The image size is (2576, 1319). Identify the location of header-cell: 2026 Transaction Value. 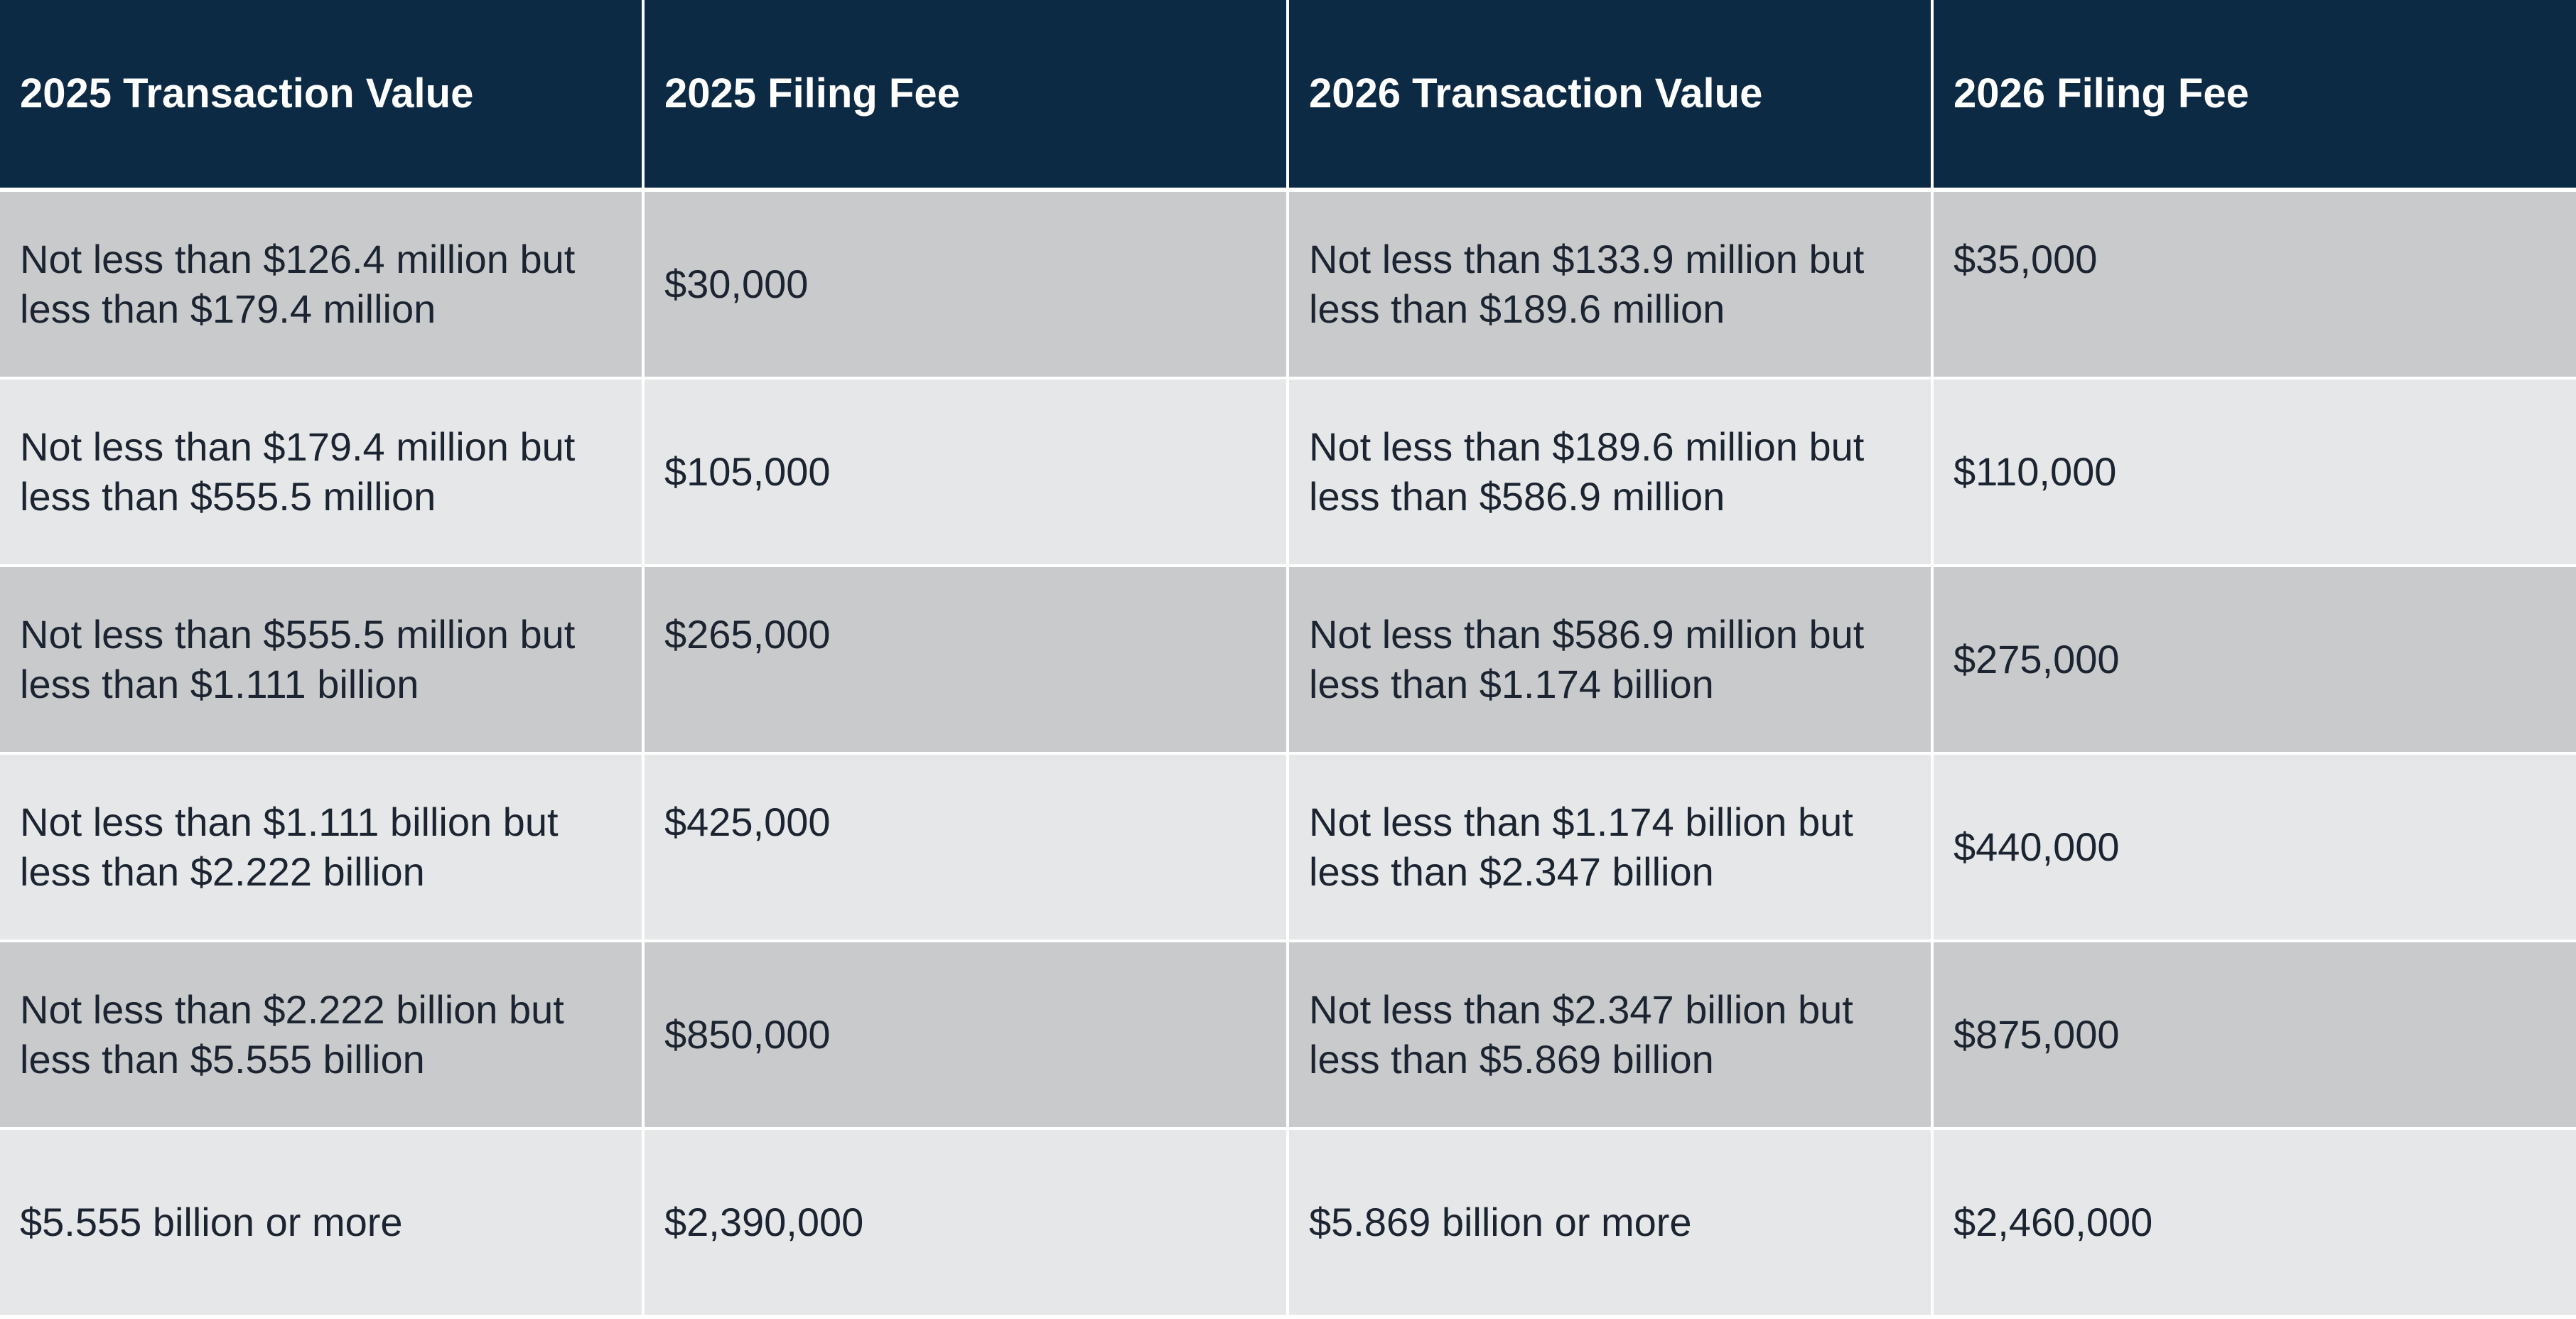
(1610, 94).